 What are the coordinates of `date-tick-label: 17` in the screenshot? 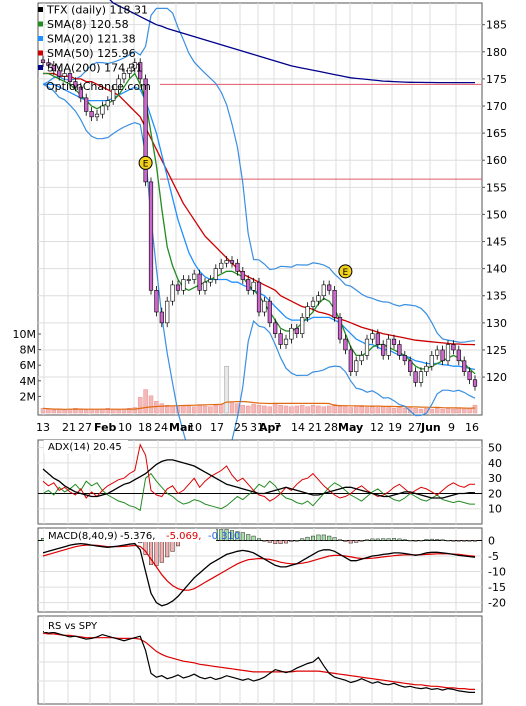 It's located at (217, 427).